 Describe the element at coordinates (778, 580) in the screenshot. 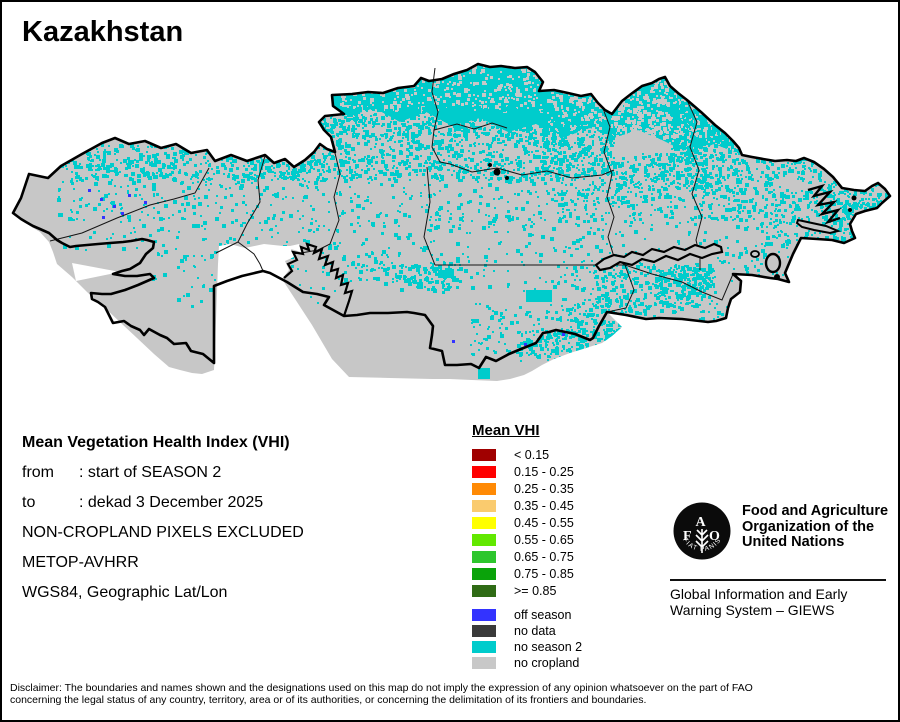

I see `fao-divider-line` at that location.